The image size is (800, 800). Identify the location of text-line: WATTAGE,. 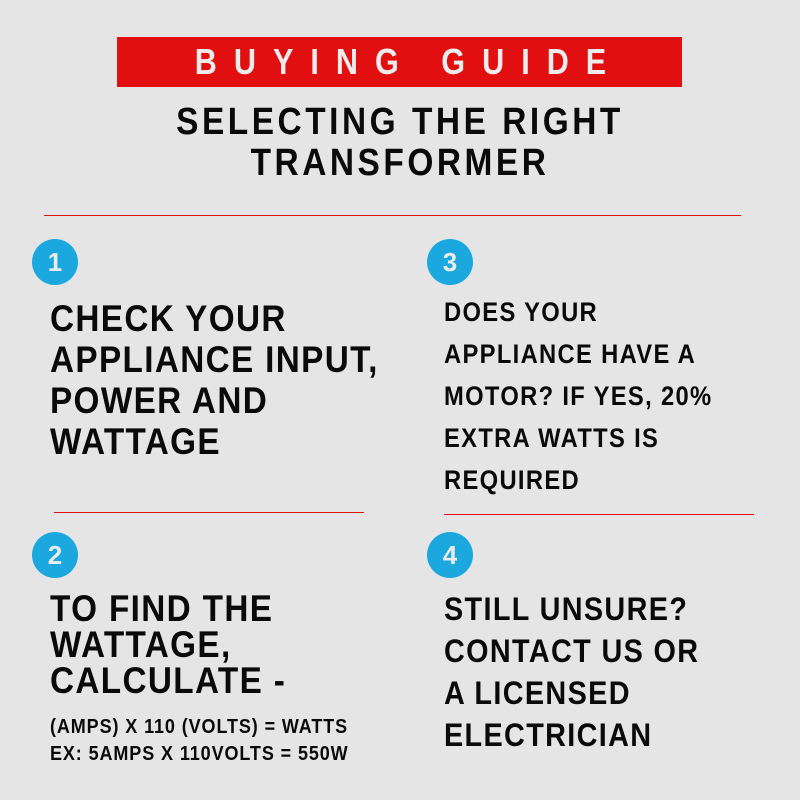
(141, 644).